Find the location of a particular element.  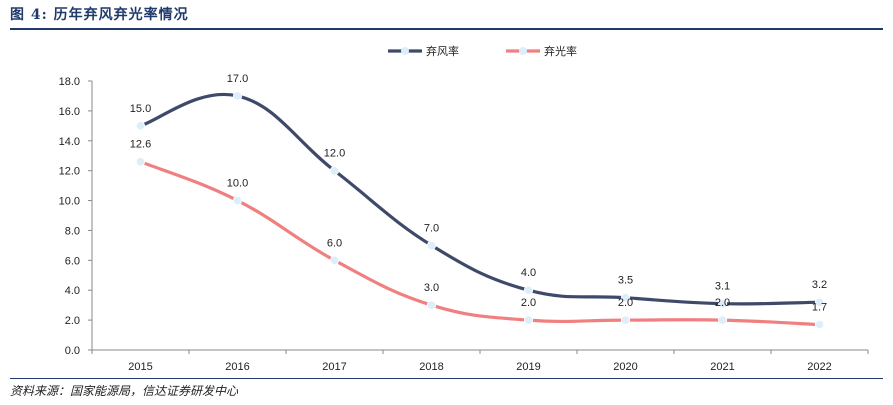

x-tick-label: 2017 is located at coordinates (334, 367).